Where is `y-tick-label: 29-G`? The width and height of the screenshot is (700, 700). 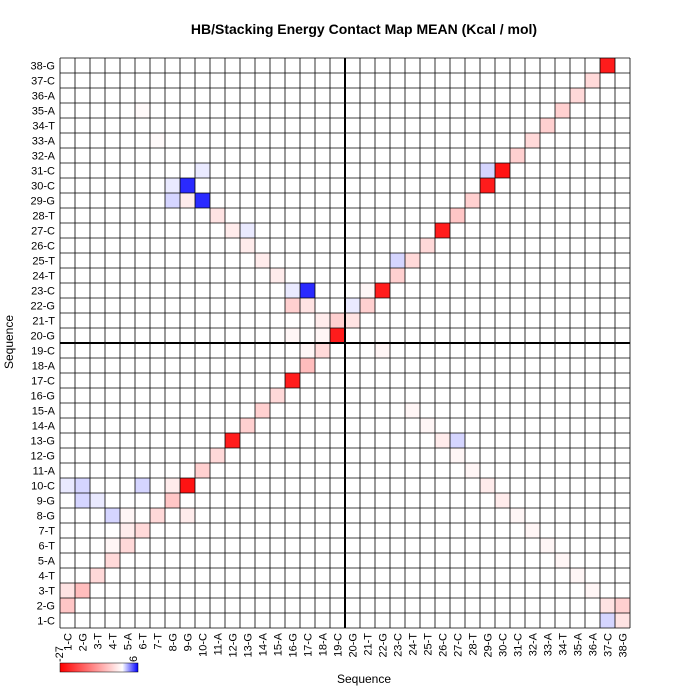 y-tick-label: 29-G is located at coordinates (43, 202).